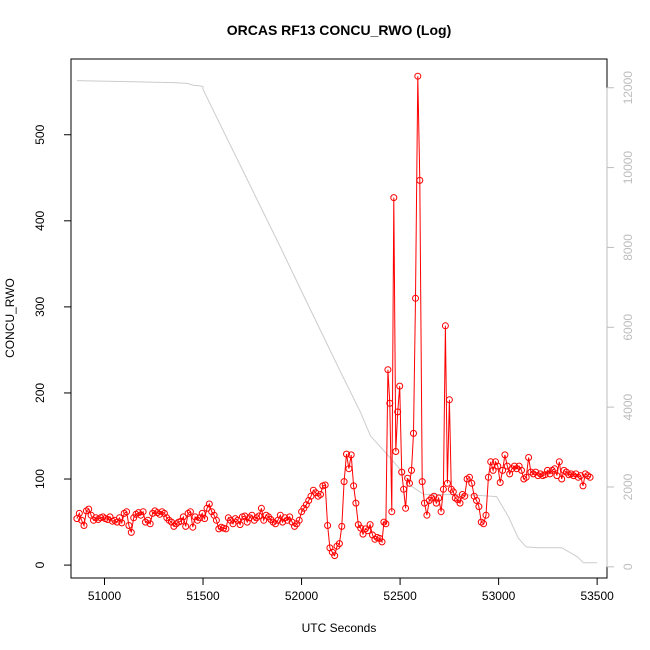 This screenshot has width=650, height=650. Describe the element at coordinates (40, 479) in the screenshot. I see `y-tick-label: 100` at that location.